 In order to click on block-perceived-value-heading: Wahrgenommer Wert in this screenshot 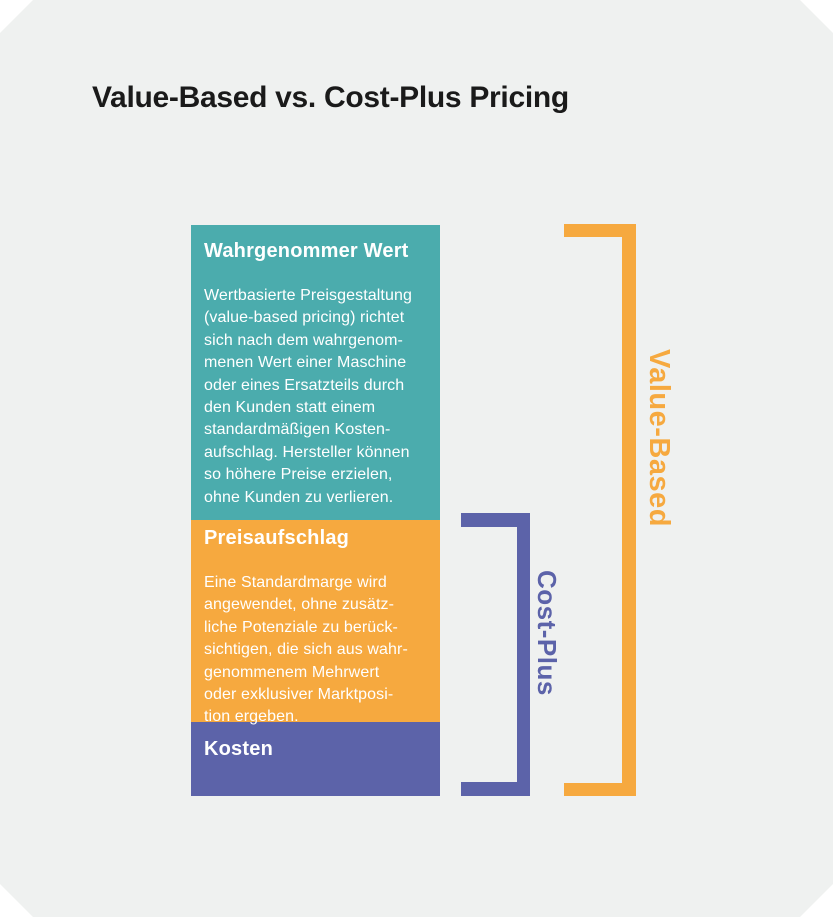, I will do `click(306, 251)`.